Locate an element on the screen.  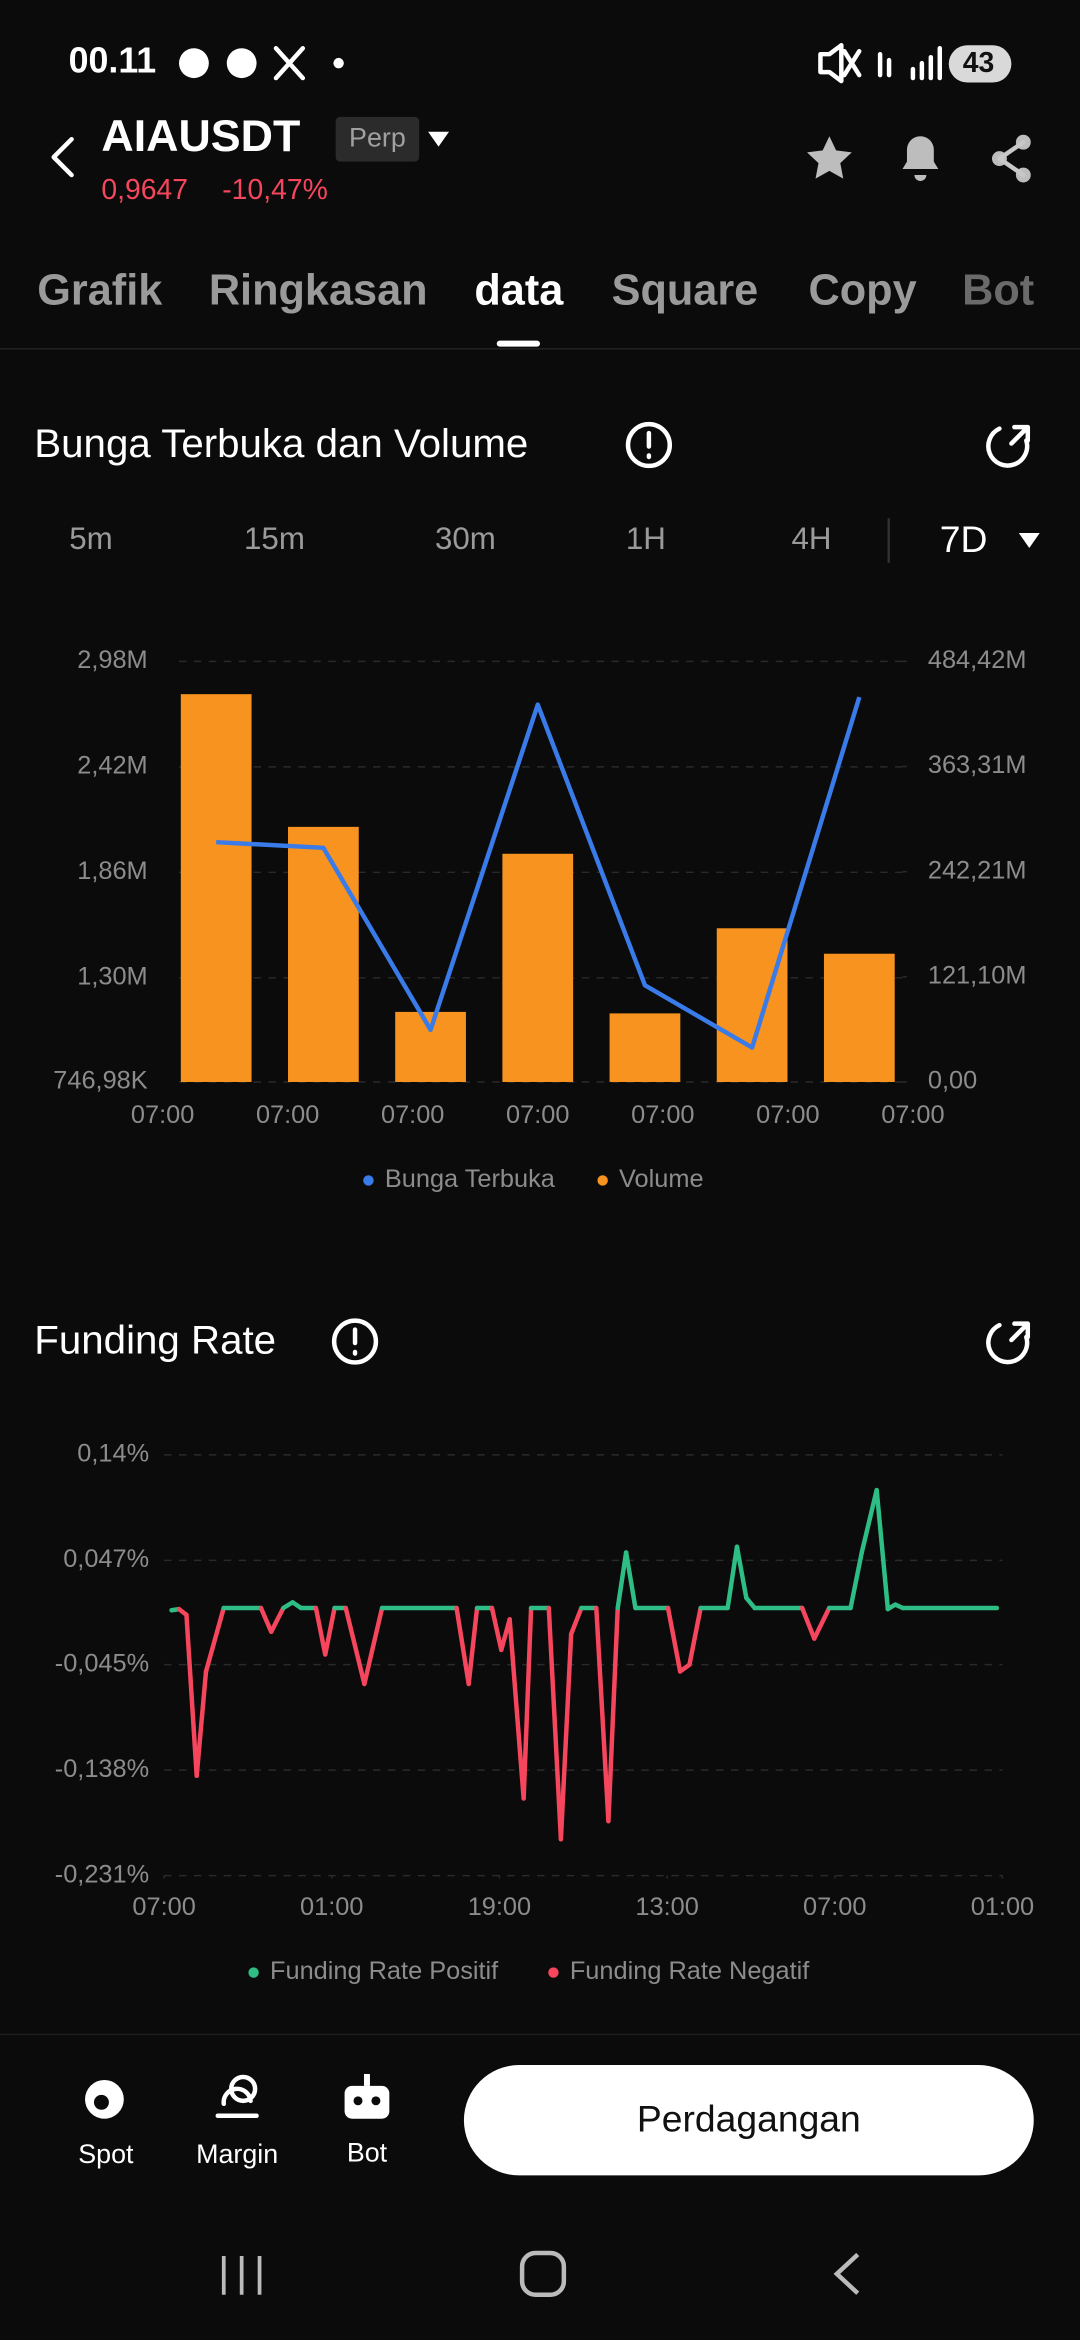
x-tick-label: 13:00 is located at coordinates (666, 1907).